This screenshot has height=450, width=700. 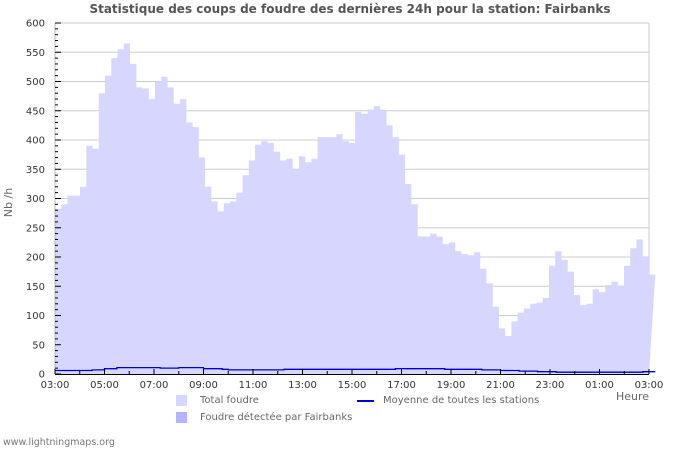 I want to click on y-axis-ticks: 0 50 100 150 200 250 300 350 400 450 500 550 600, so click(x=43, y=200).